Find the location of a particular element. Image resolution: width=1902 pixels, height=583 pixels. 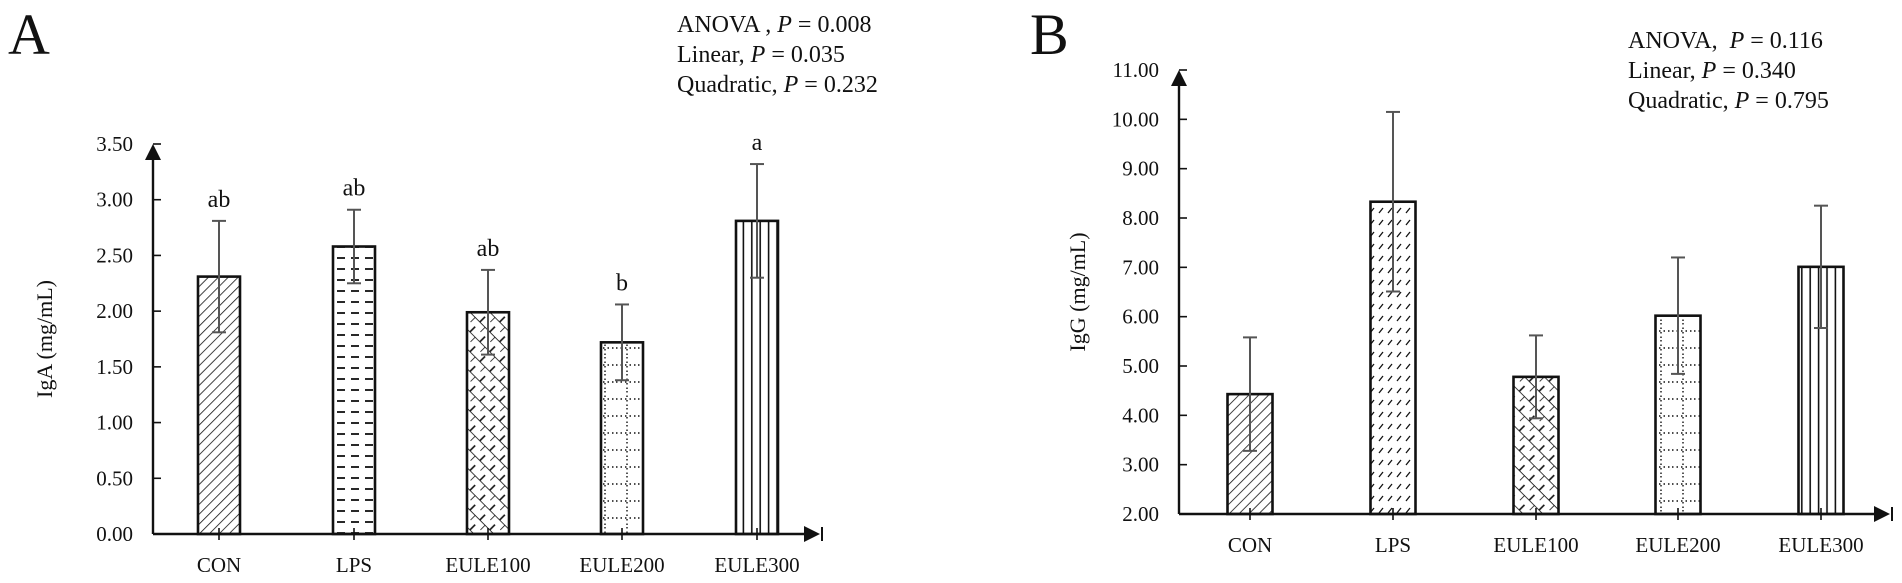

y-tick-label: 0.00 is located at coordinates (114, 534).